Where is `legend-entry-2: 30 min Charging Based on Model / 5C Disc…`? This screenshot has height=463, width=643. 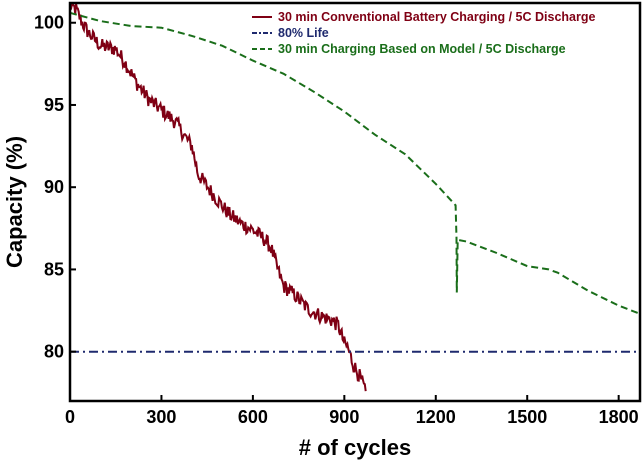 legend-entry-2: 30 min Charging Based on Model / 5C Disc… is located at coordinates (422, 49).